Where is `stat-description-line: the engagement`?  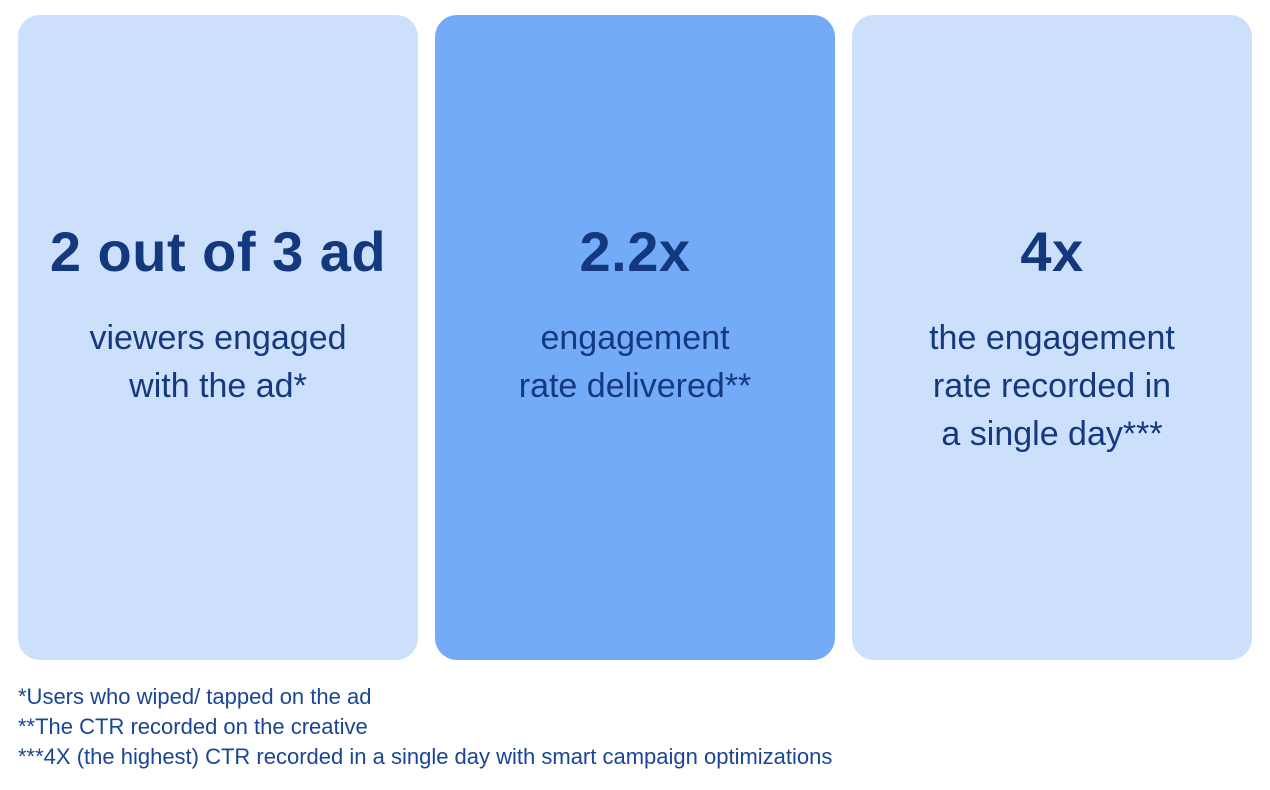 stat-description-line: the engagement is located at coordinates (1052, 338).